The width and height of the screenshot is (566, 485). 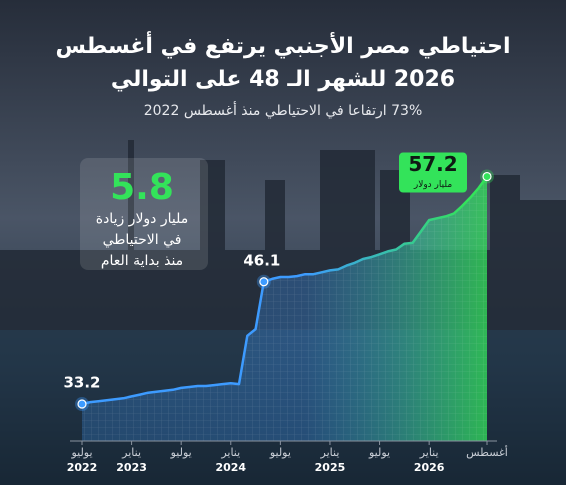 I want to click on x-tick-year: 2022, so click(x=82, y=467).